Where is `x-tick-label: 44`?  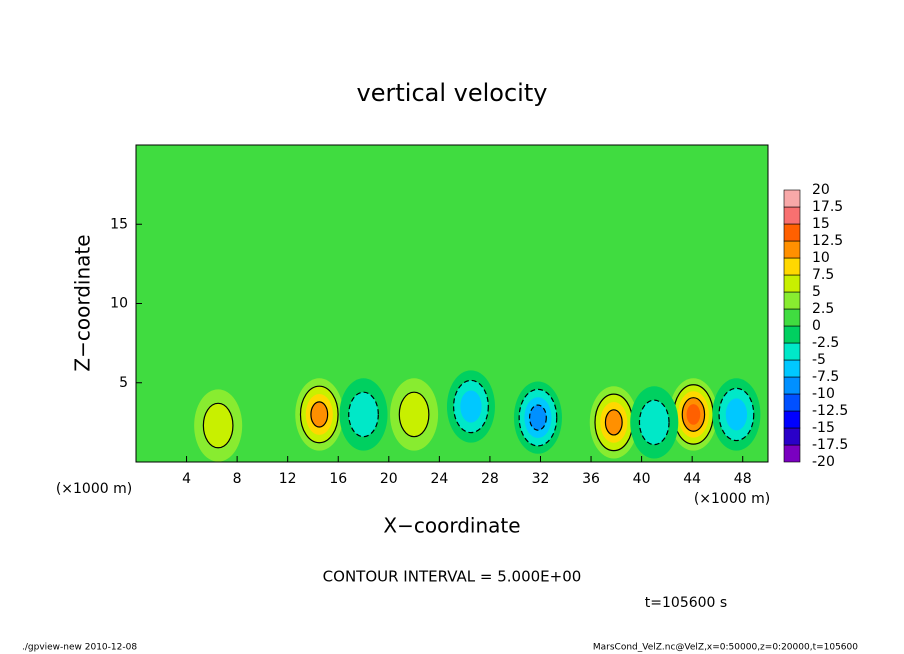 x-tick-label: 44 is located at coordinates (692, 479).